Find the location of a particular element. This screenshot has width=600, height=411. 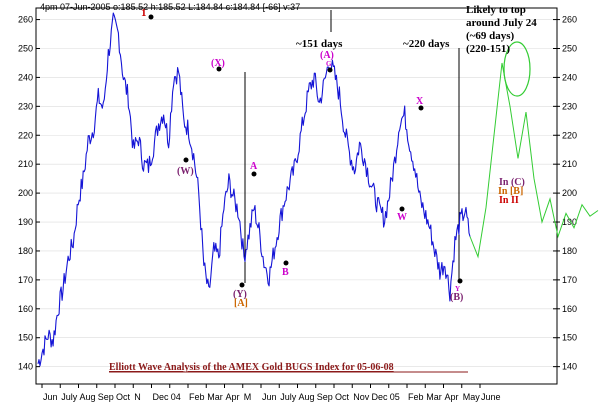

y-tick-label-left: 190 is located at coordinates (25, 222).